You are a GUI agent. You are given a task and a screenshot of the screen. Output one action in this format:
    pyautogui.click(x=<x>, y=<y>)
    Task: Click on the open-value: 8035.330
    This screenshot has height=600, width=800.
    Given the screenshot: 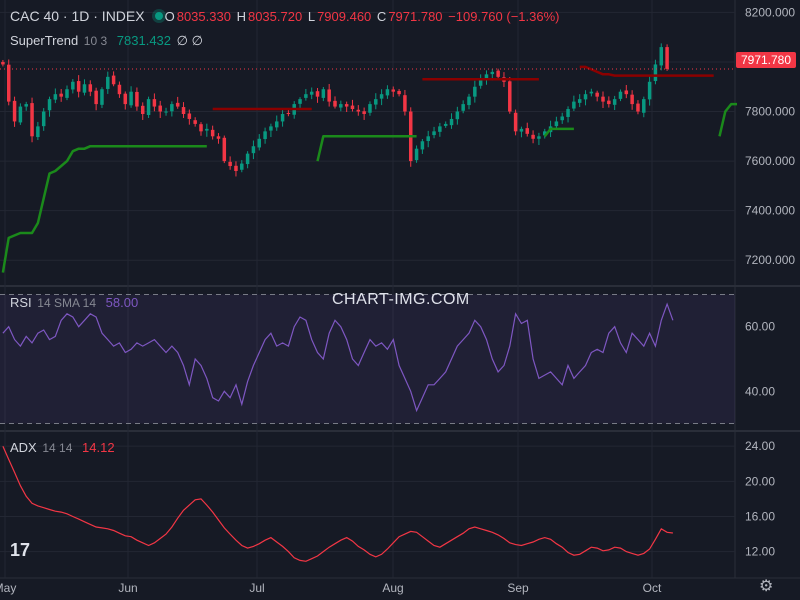 What is the action you would take?
    pyautogui.click(x=203, y=16)
    